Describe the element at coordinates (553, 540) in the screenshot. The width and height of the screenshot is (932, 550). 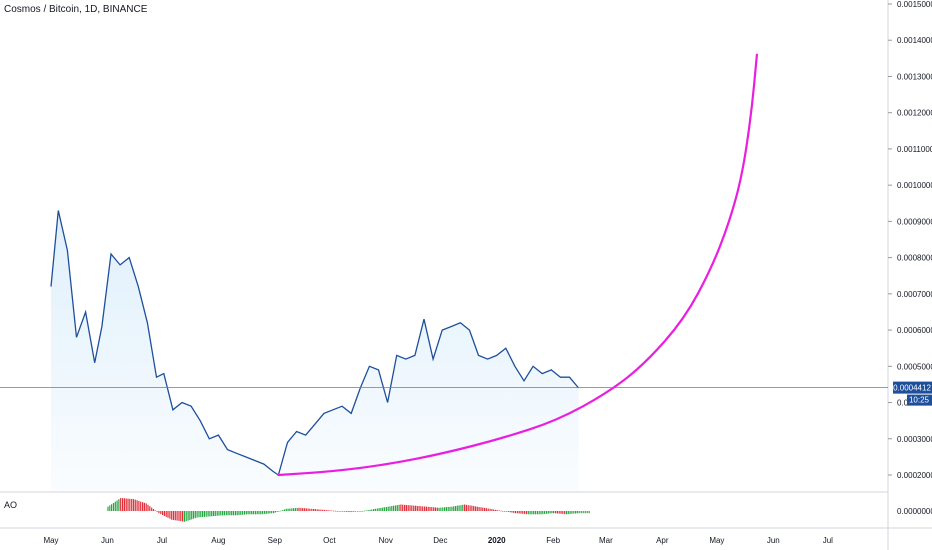
I see `time-axis-label: Feb` at that location.